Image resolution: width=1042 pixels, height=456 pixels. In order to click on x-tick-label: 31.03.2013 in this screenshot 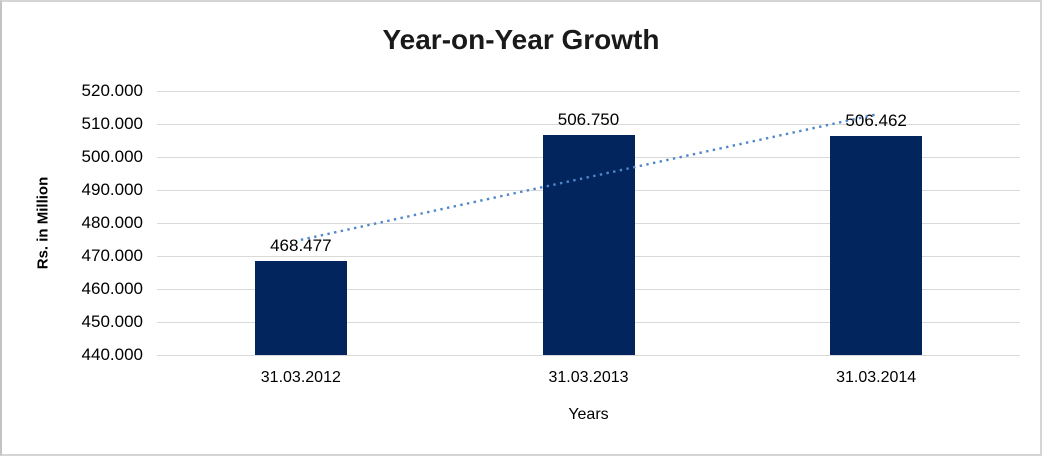, I will do `click(588, 377)`.